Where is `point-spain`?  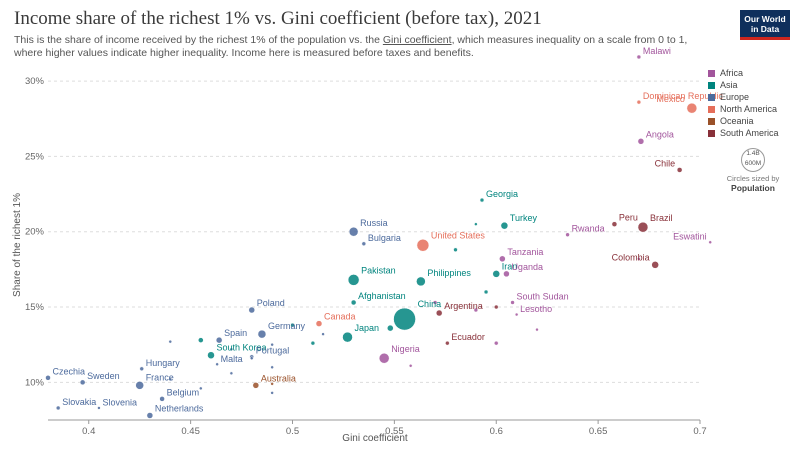
point-spain is located at coordinates (219, 340).